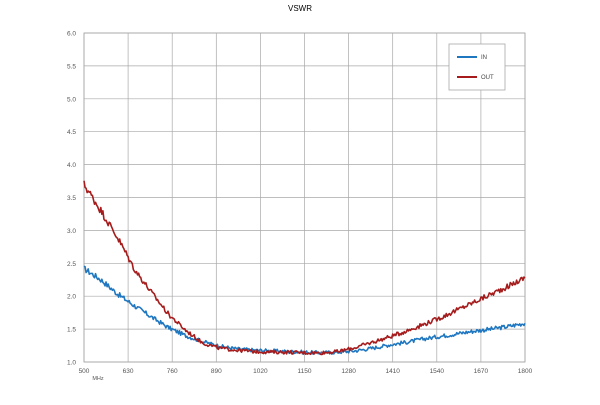 The height and width of the screenshot is (405, 600). I want to click on chart-title: VSWR, so click(300, 8).